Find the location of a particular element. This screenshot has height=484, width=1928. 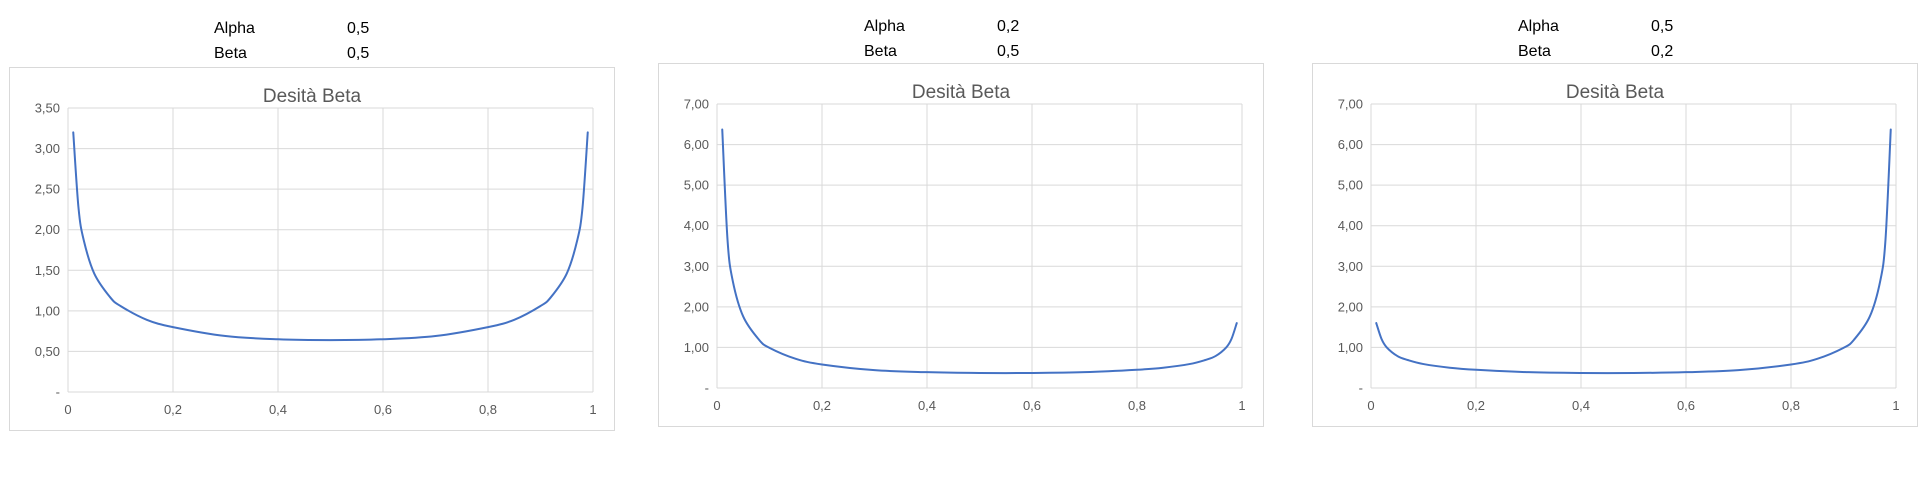

y-tick-label: 2,50 is located at coordinates (47, 189).